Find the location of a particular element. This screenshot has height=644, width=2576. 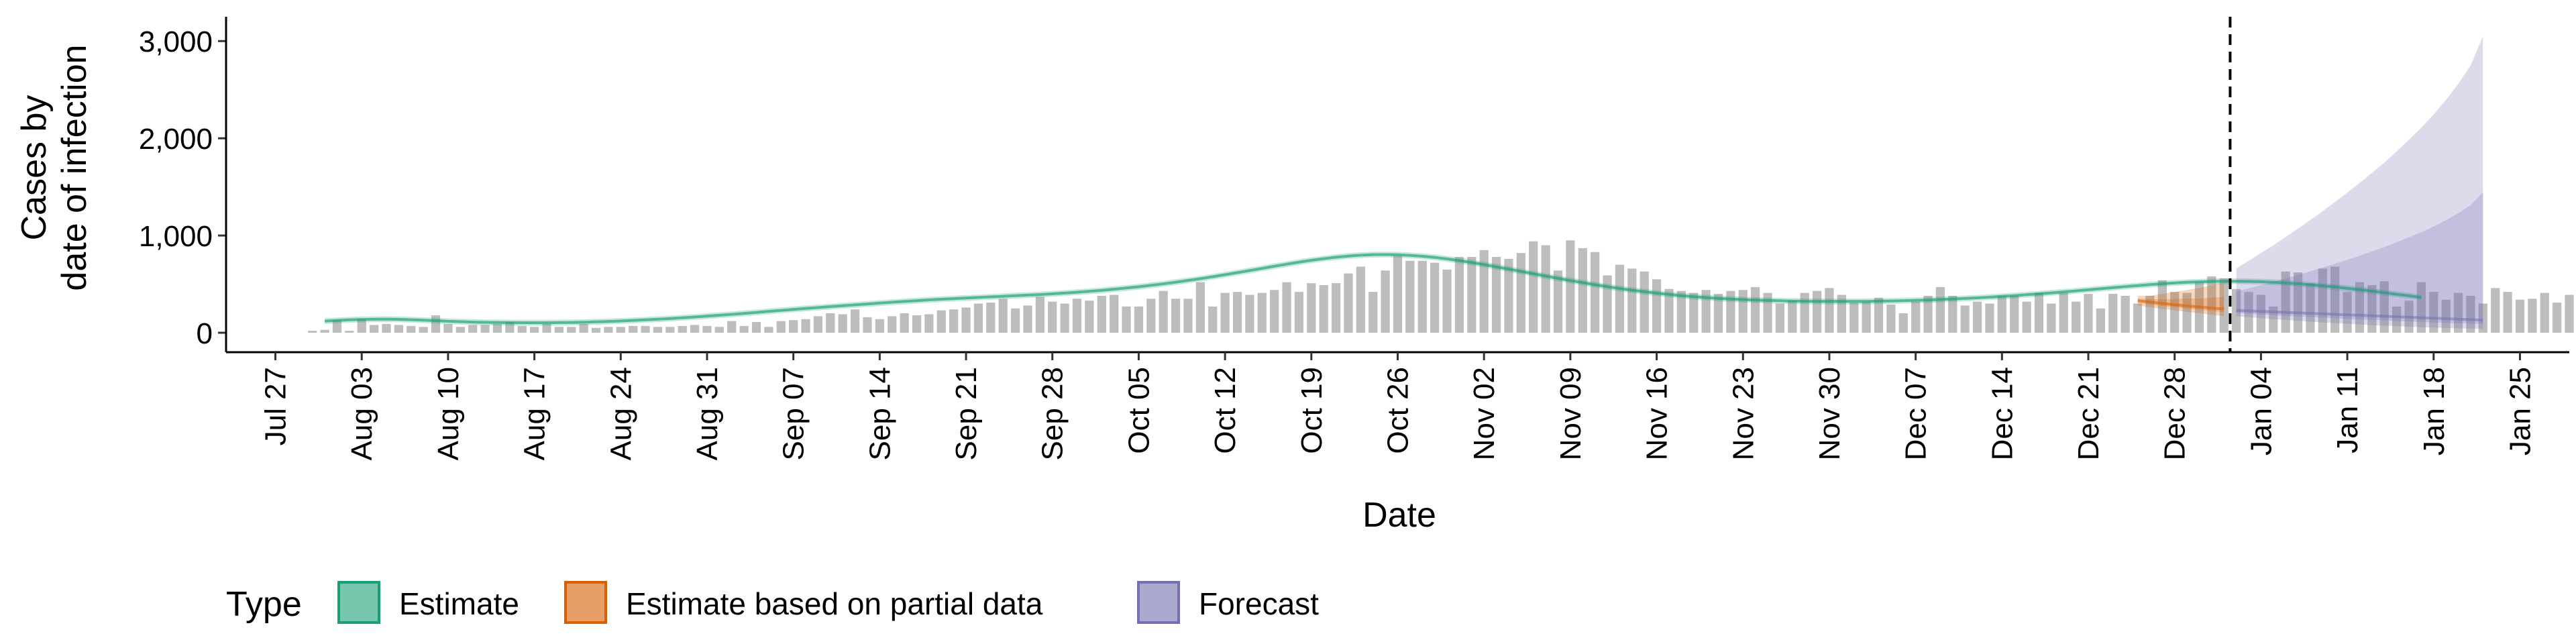

x-tick-label: Sep 21 is located at coordinates (966, 413).